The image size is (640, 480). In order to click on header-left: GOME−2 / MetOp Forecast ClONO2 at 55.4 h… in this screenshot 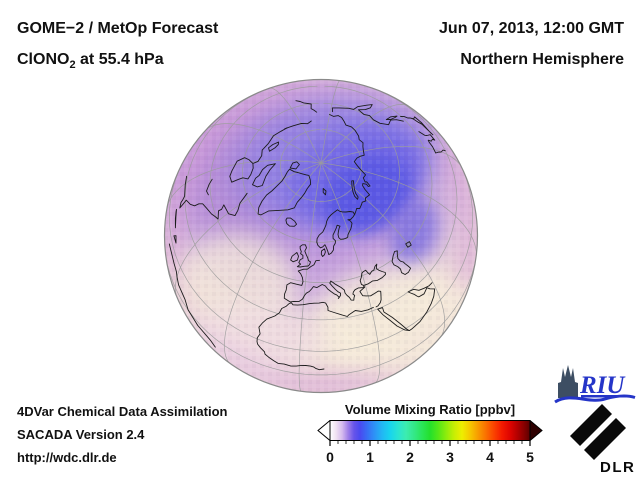, I will do `click(117, 47)`.